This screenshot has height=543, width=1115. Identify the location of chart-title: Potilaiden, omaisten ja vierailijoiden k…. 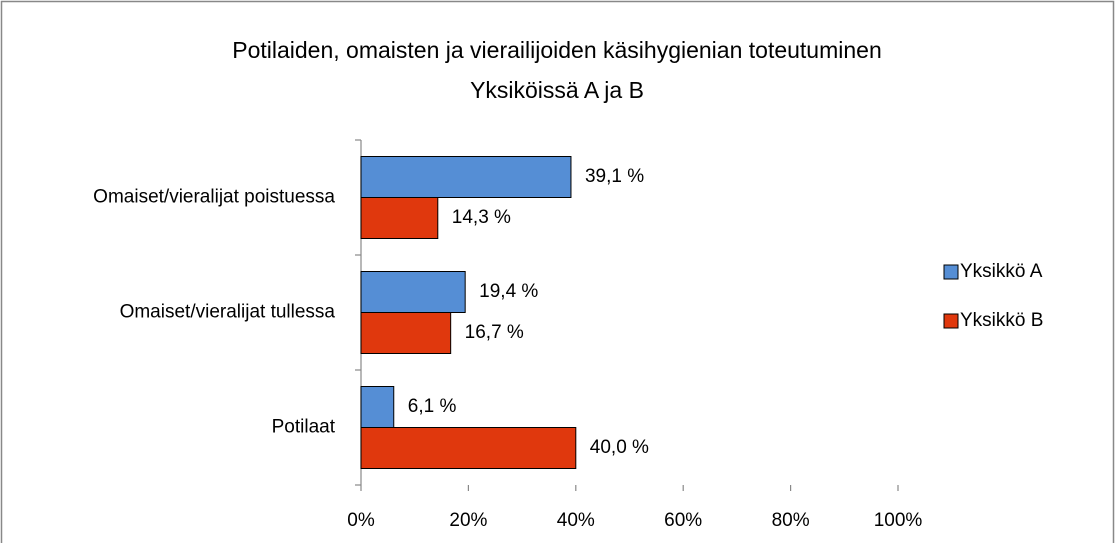
(557, 50).